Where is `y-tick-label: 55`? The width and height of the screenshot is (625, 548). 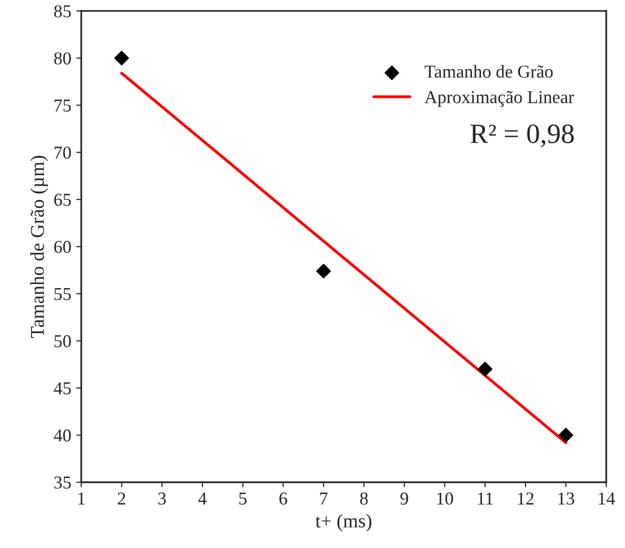
y-tick-label: 55 is located at coordinates (62, 294).